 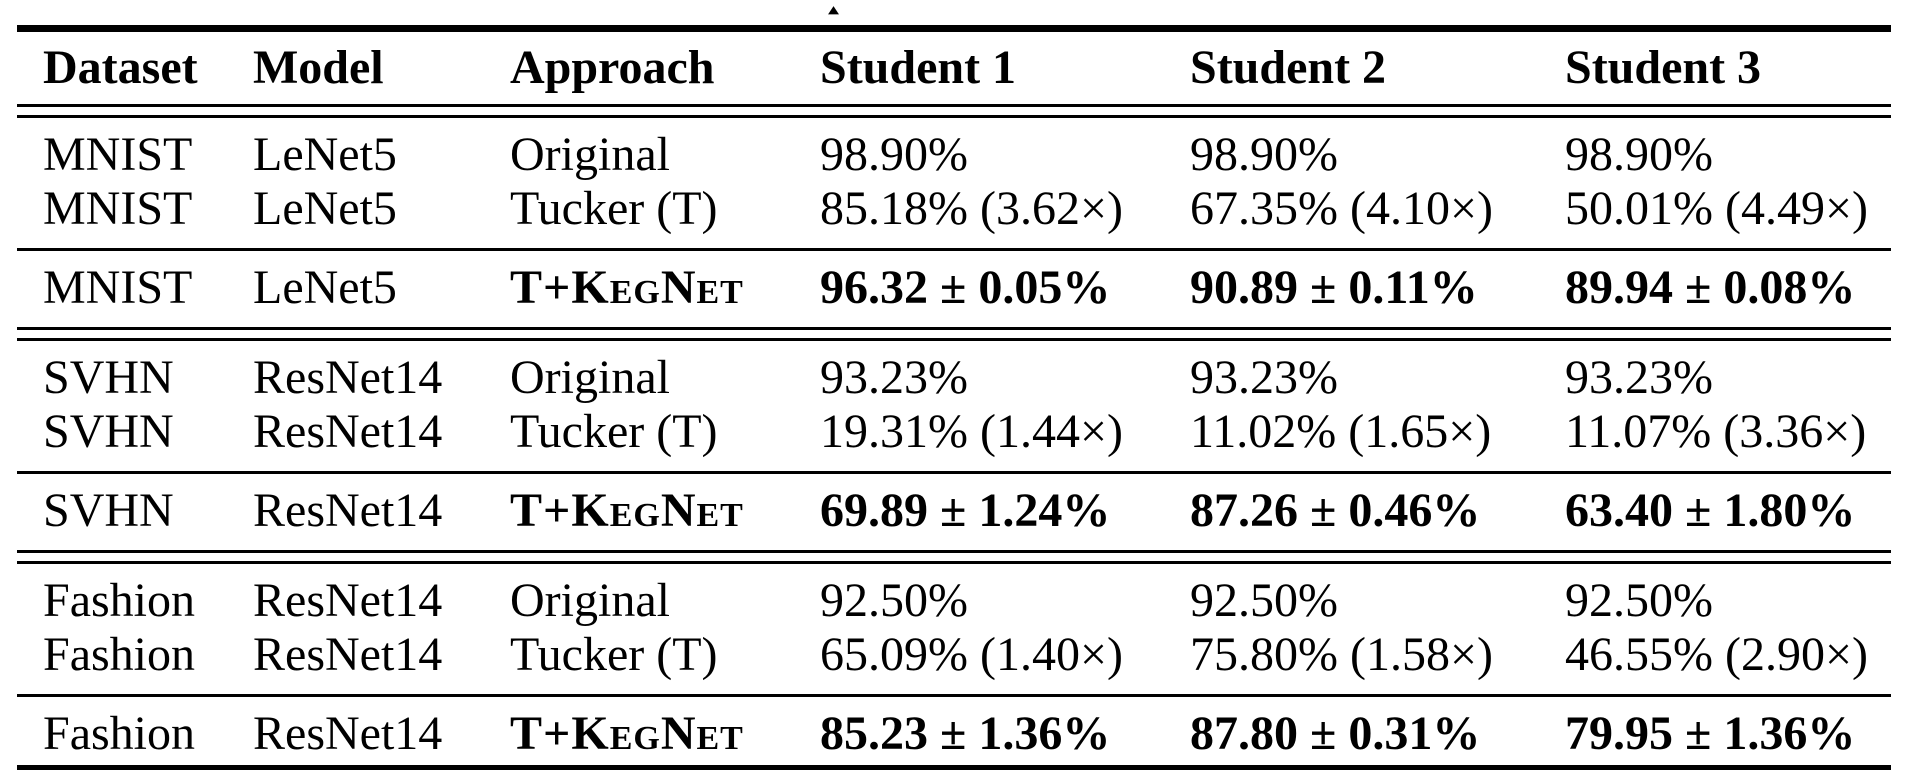 I want to click on cell-student1: 93.23%, so click(x=894, y=377).